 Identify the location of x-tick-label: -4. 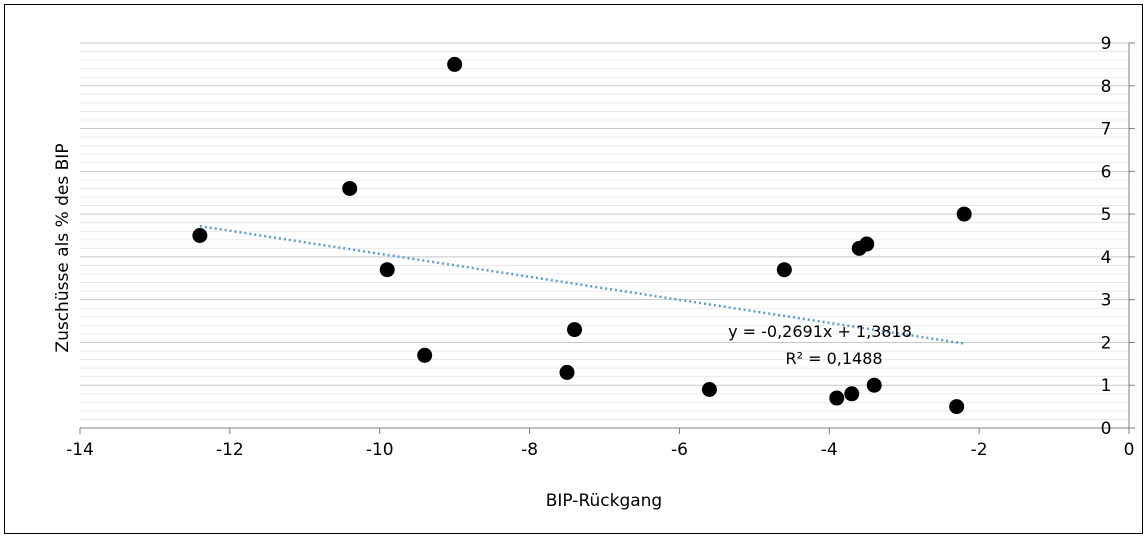
(829, 450).